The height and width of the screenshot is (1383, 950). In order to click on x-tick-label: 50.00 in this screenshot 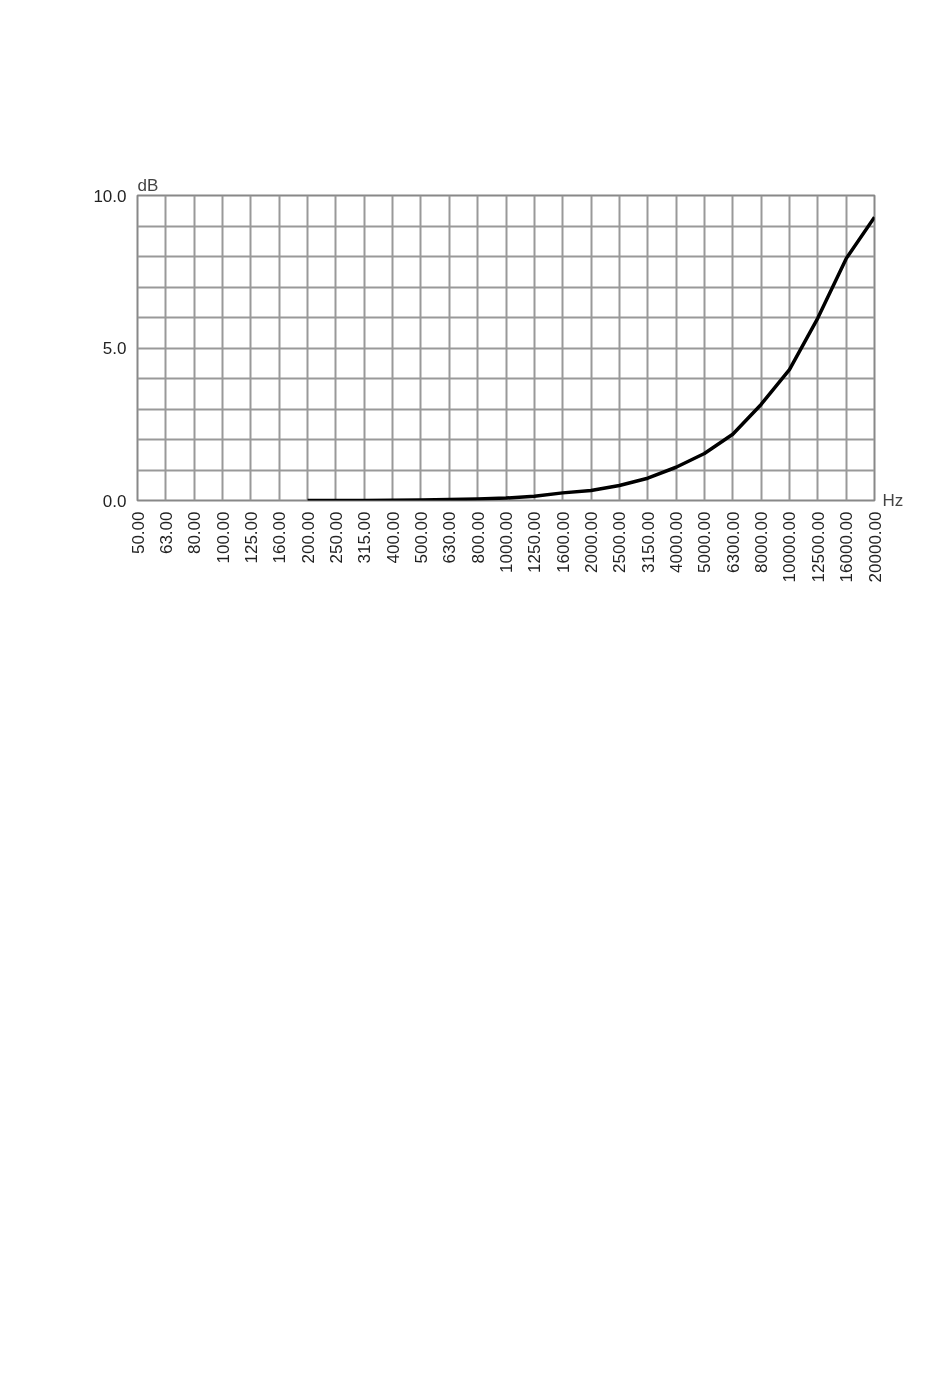, I will do `click(138, 533)`.